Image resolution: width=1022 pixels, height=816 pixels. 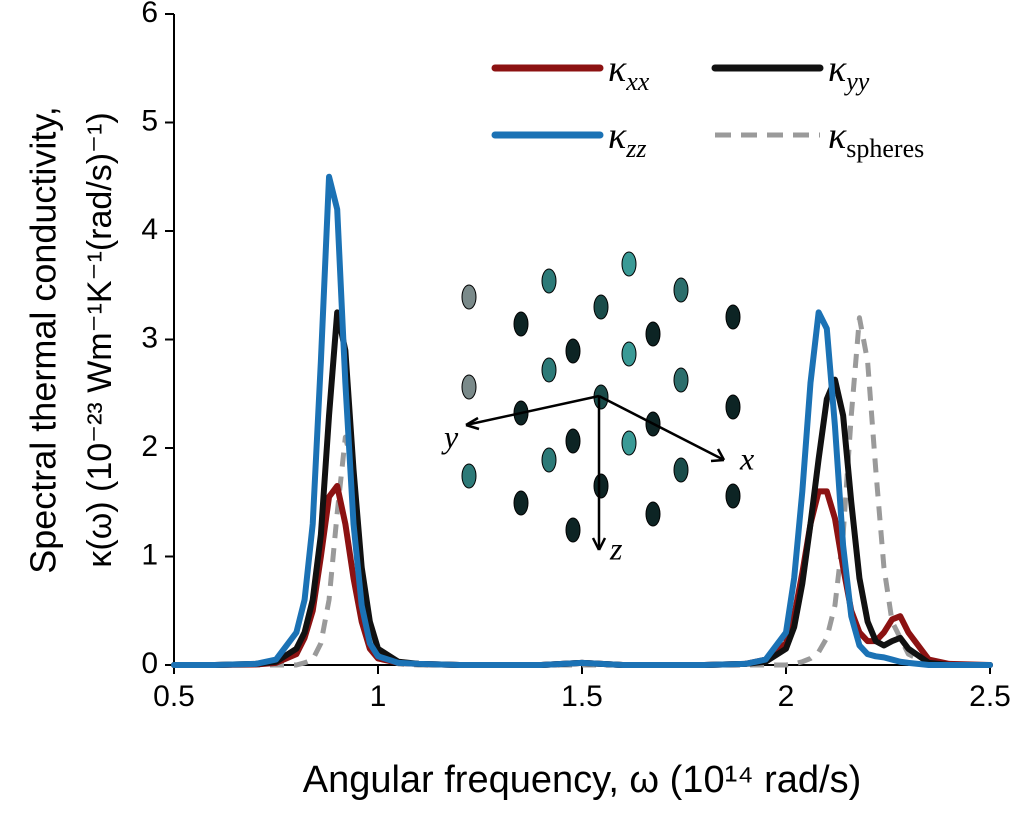 I want to click on legend-label: κspheres, so click(x=876, y=139).